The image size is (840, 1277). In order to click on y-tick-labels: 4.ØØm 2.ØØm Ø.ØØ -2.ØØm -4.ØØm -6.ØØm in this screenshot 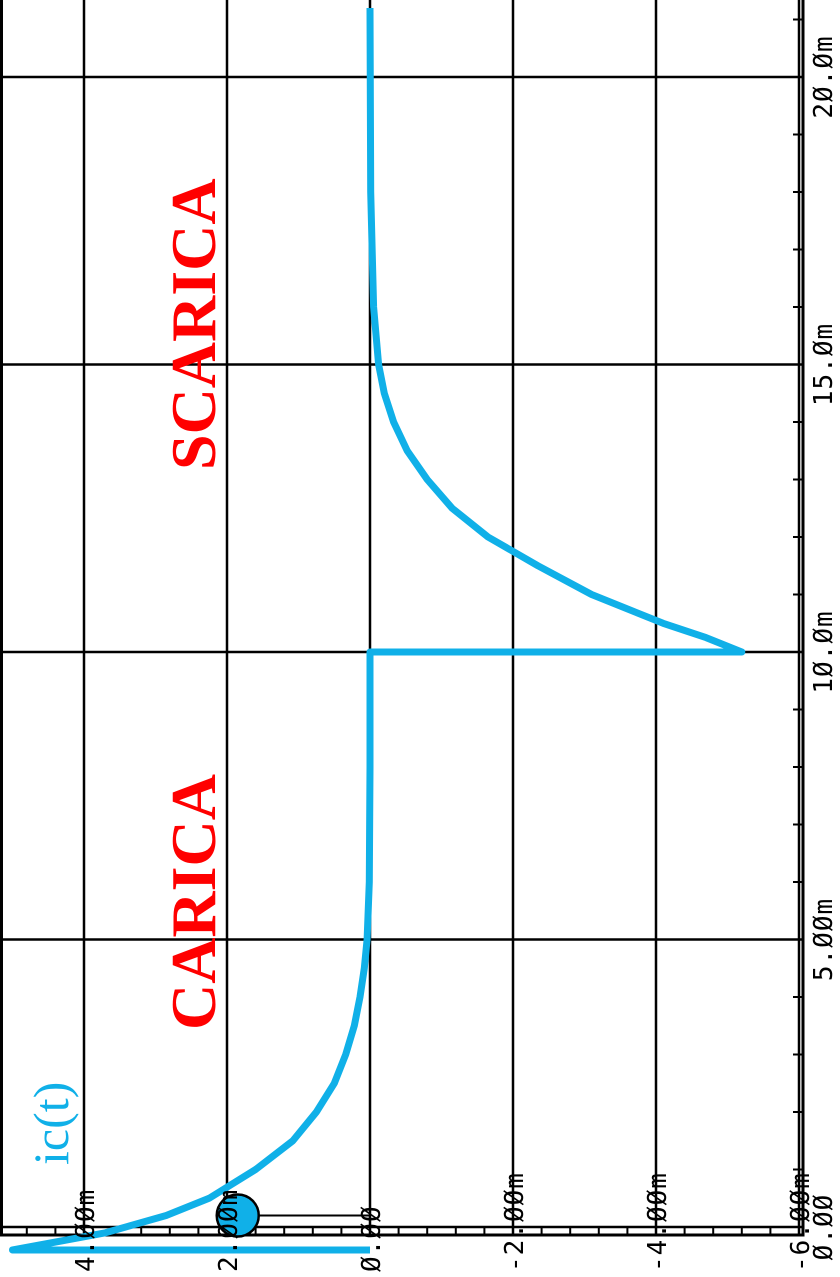, I will do `click(443, 1222)`.